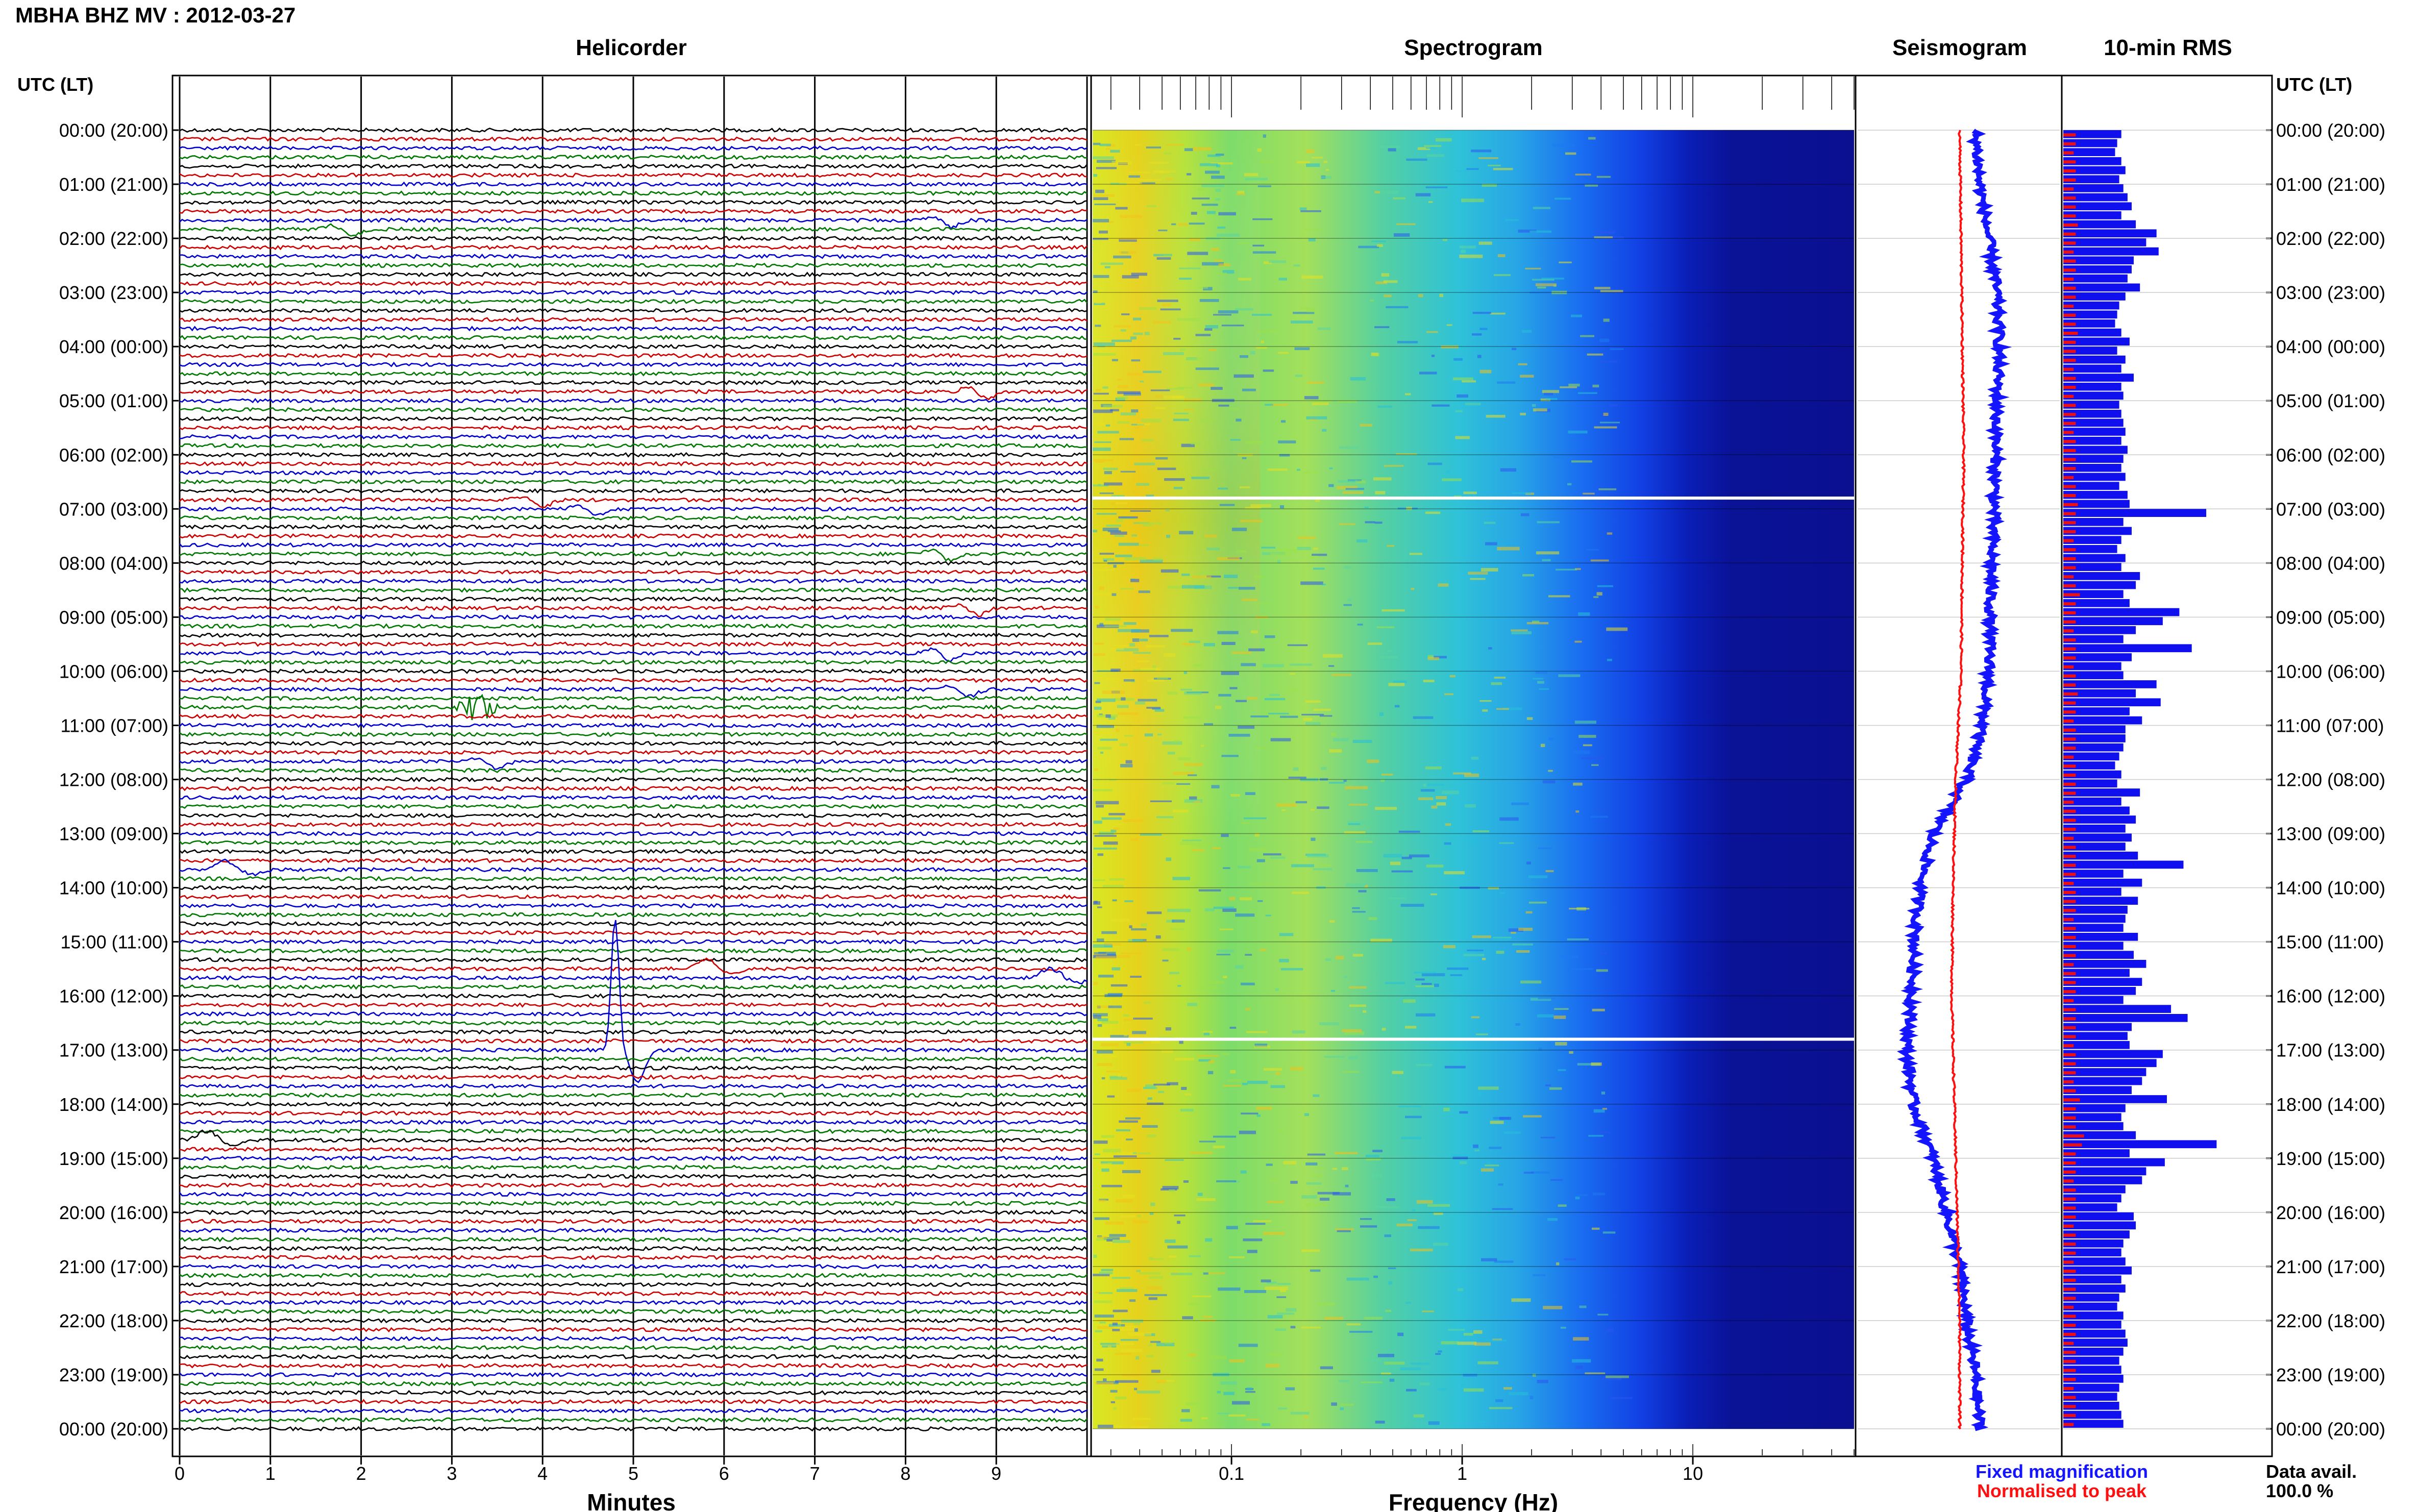 This screenshot has height=1512, width=2419. I want to click on hour-label-right: 09:00 (05:00), so click(2330, 617).